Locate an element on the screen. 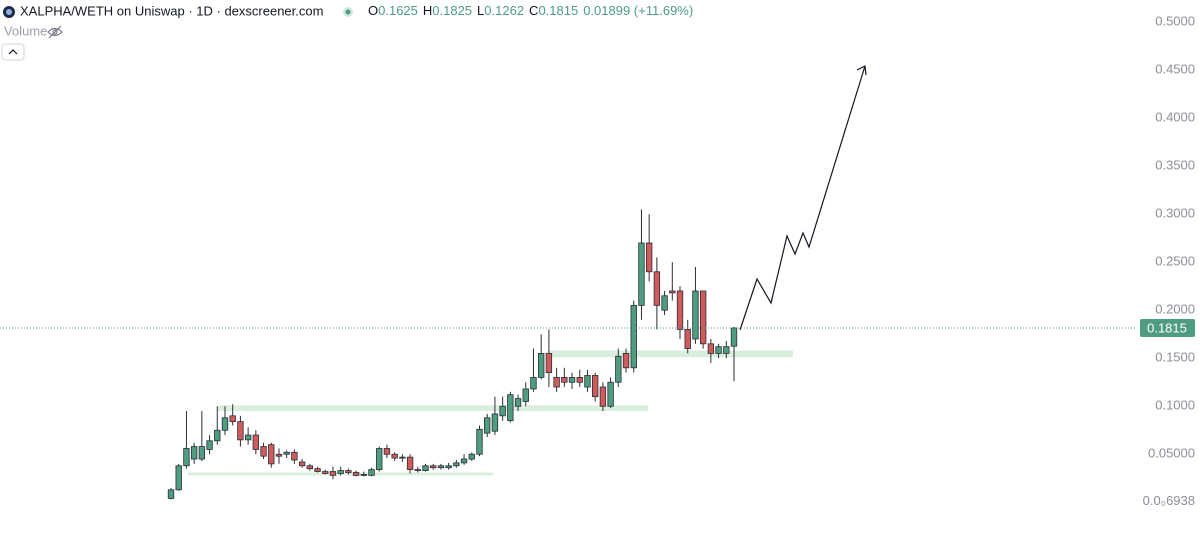  collapse-button is located at coordinates (13, 52).